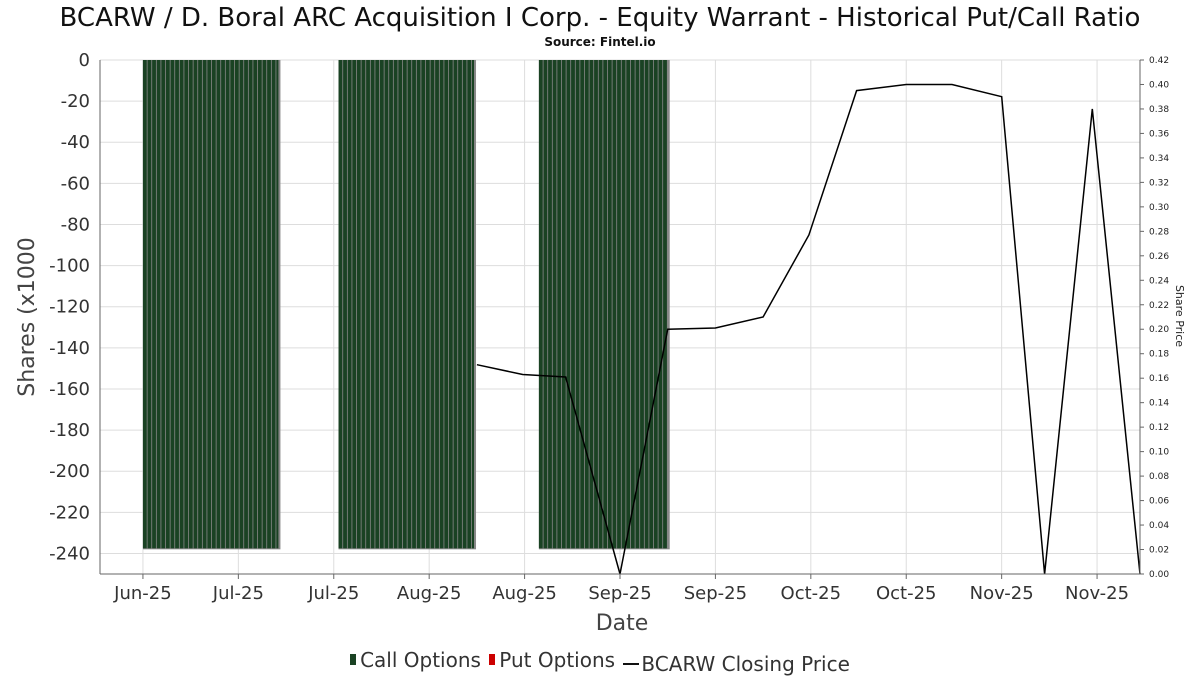 The image size is (1200, 676). Describe the element at coordinates (622, 623) in the screenshot. I see `x-axis-label: Date` at that location.